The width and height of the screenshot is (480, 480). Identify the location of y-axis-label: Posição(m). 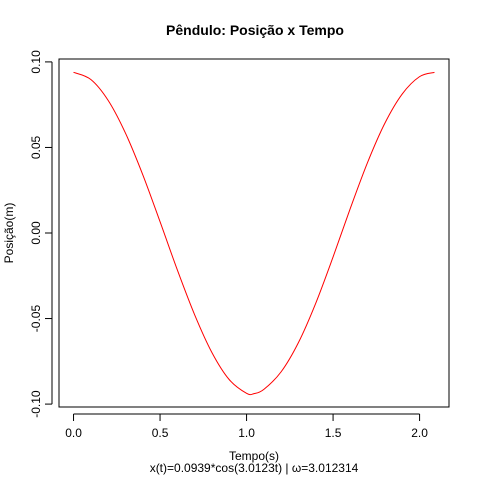
(9, 233).